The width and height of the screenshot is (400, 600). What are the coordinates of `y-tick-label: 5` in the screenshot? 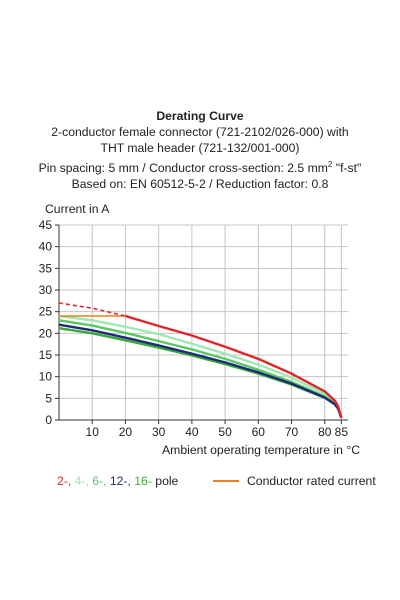 It's located at (48, 398).